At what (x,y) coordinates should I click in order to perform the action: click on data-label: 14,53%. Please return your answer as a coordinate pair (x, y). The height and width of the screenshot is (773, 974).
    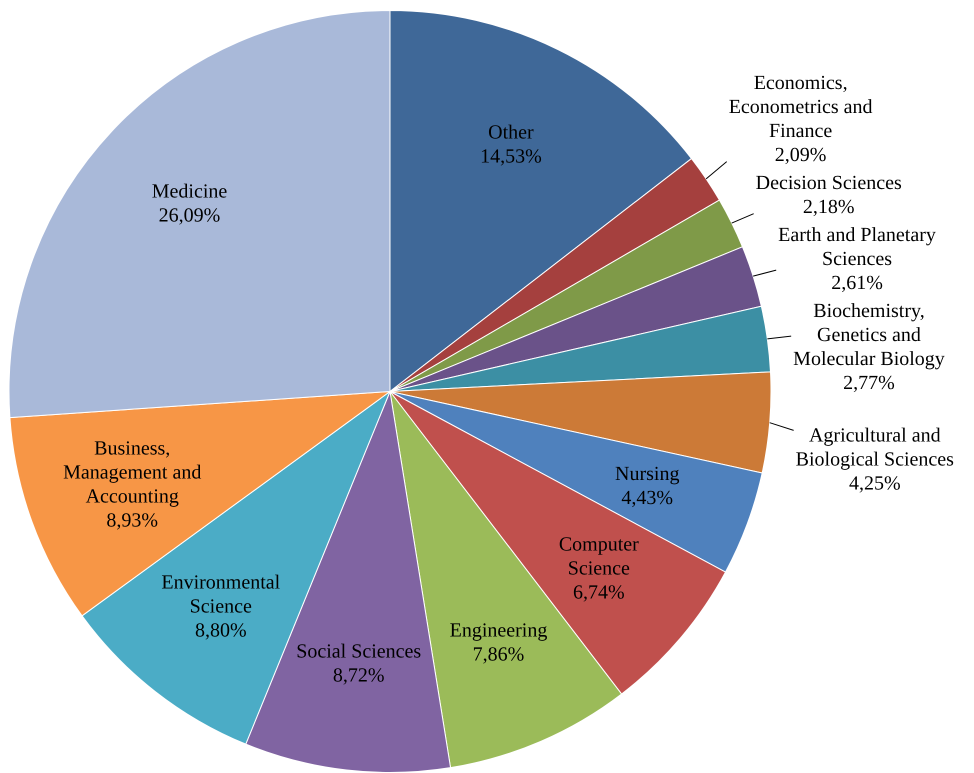
    Looking at the image, I should click on (511, 157).